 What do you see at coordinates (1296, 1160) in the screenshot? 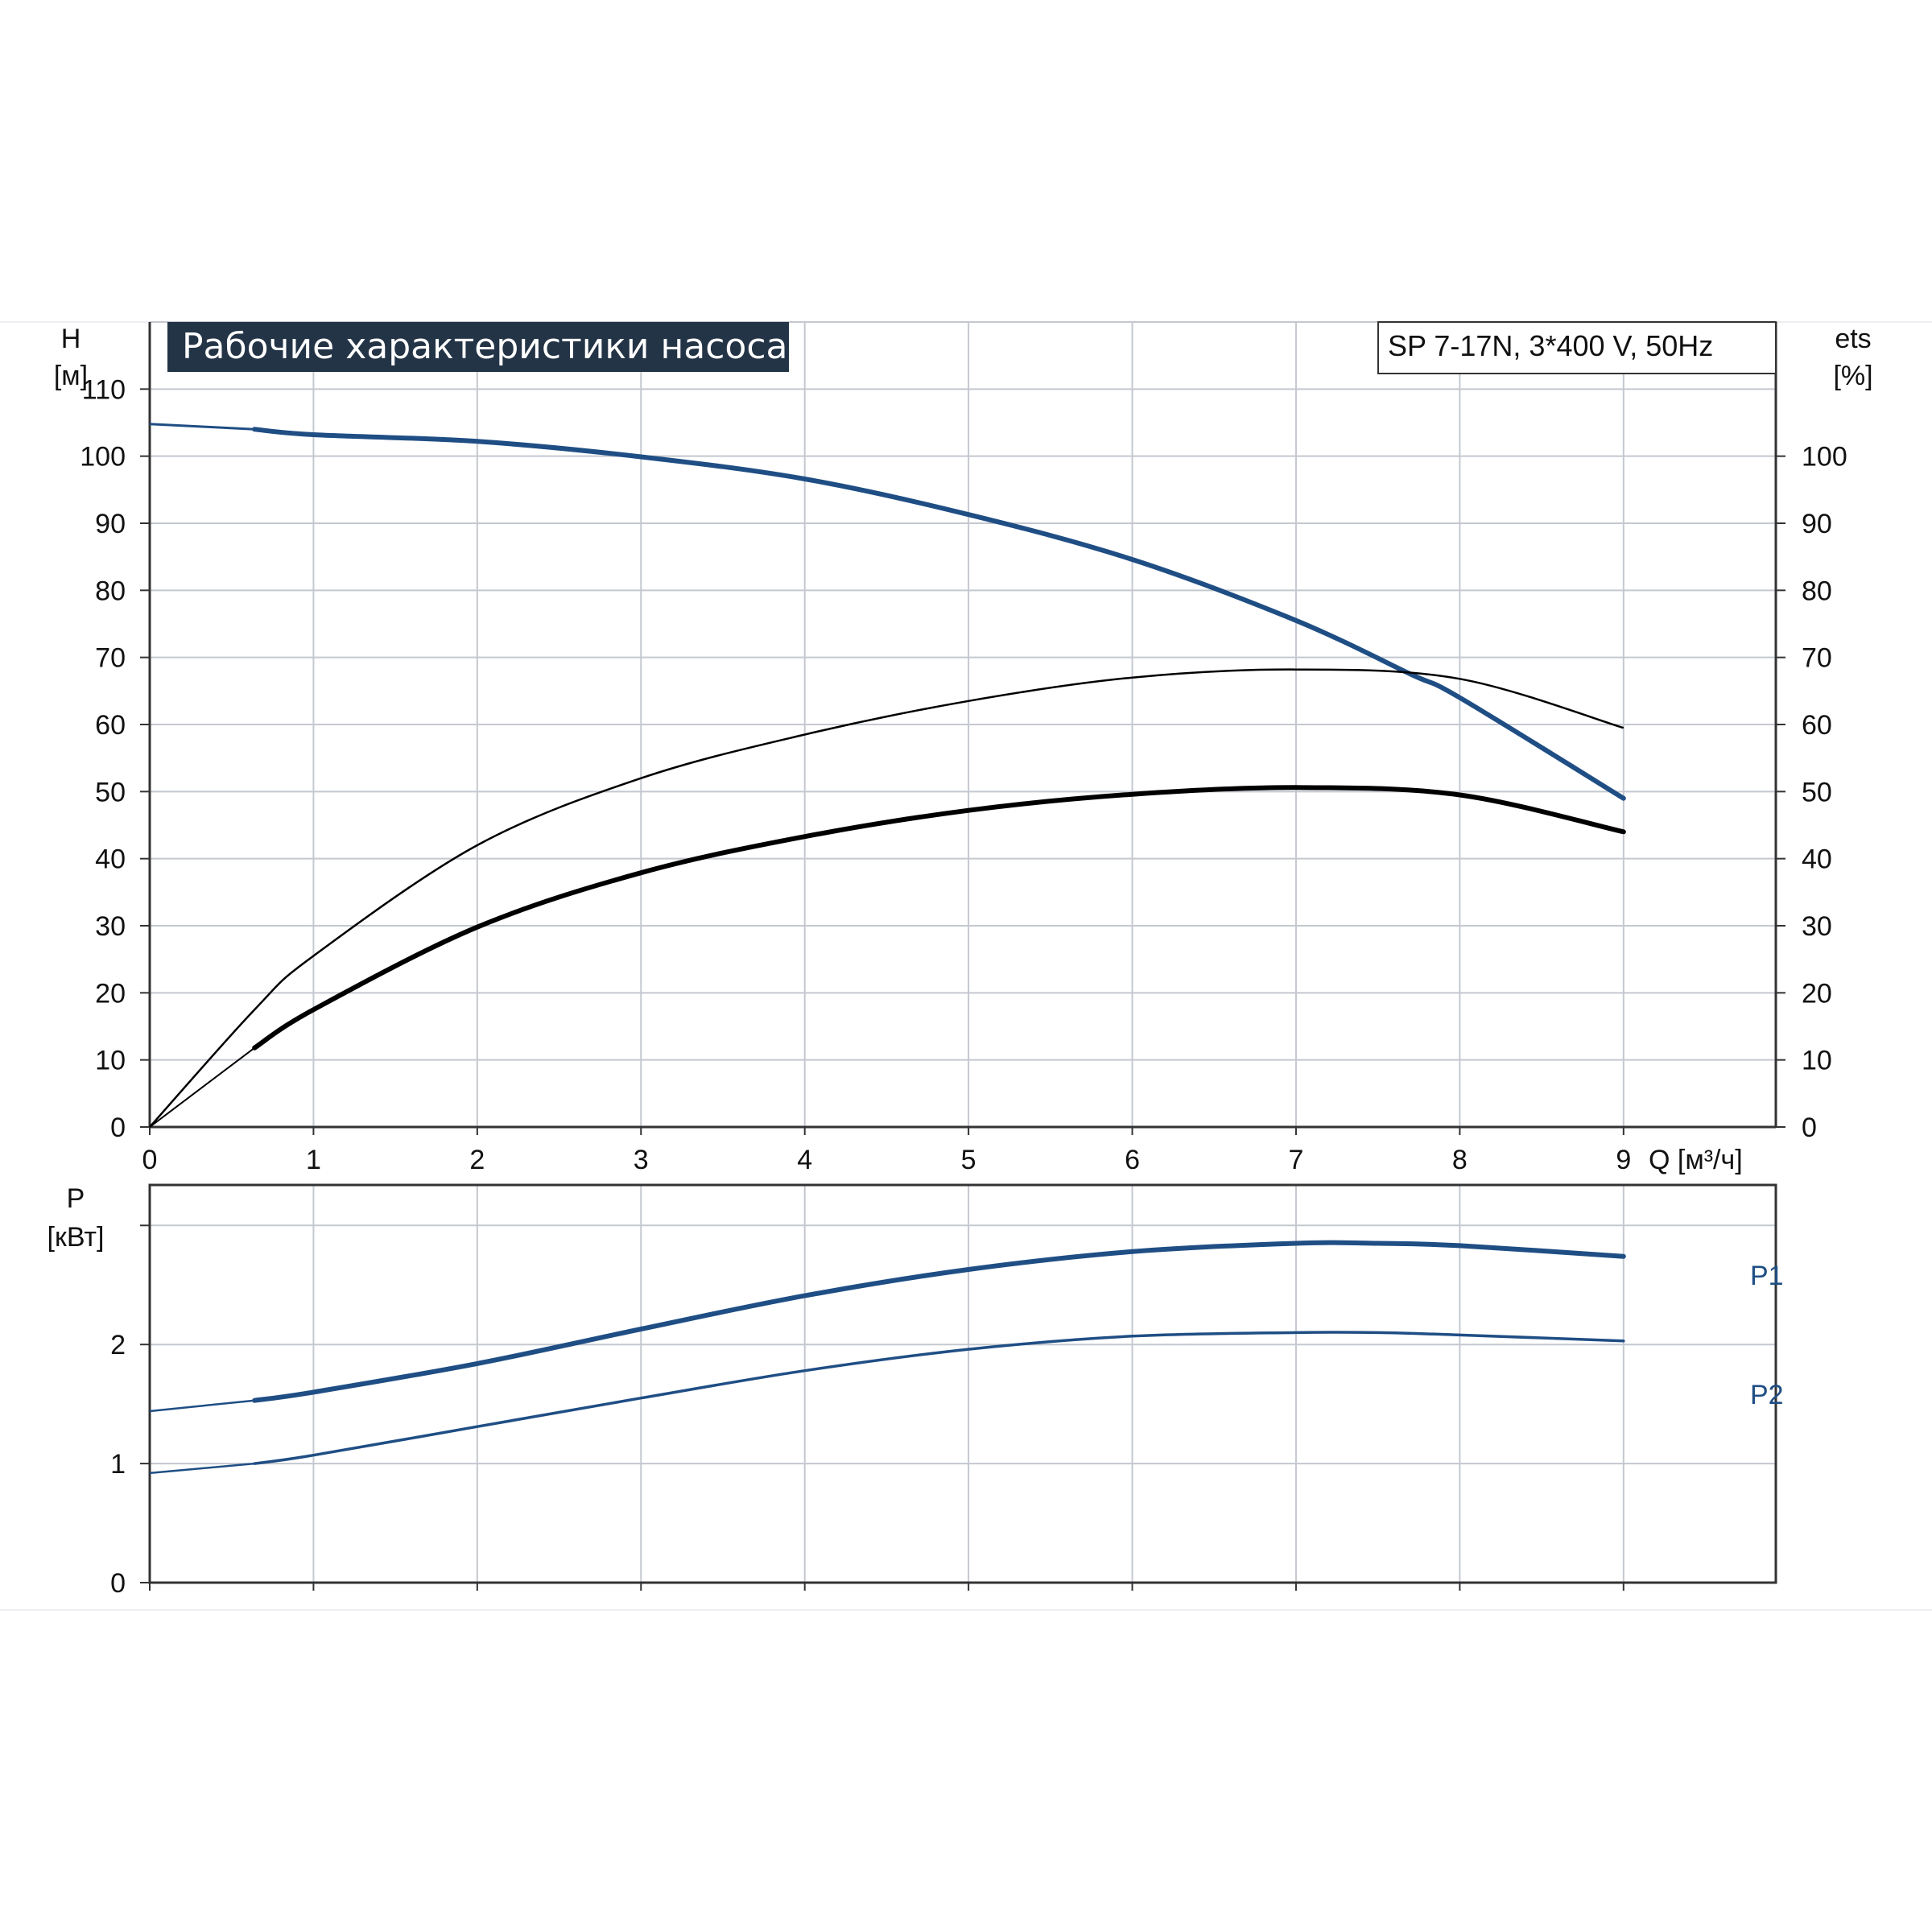
I see `x-tick-label: 7` at bounding box center [1296, 1160].